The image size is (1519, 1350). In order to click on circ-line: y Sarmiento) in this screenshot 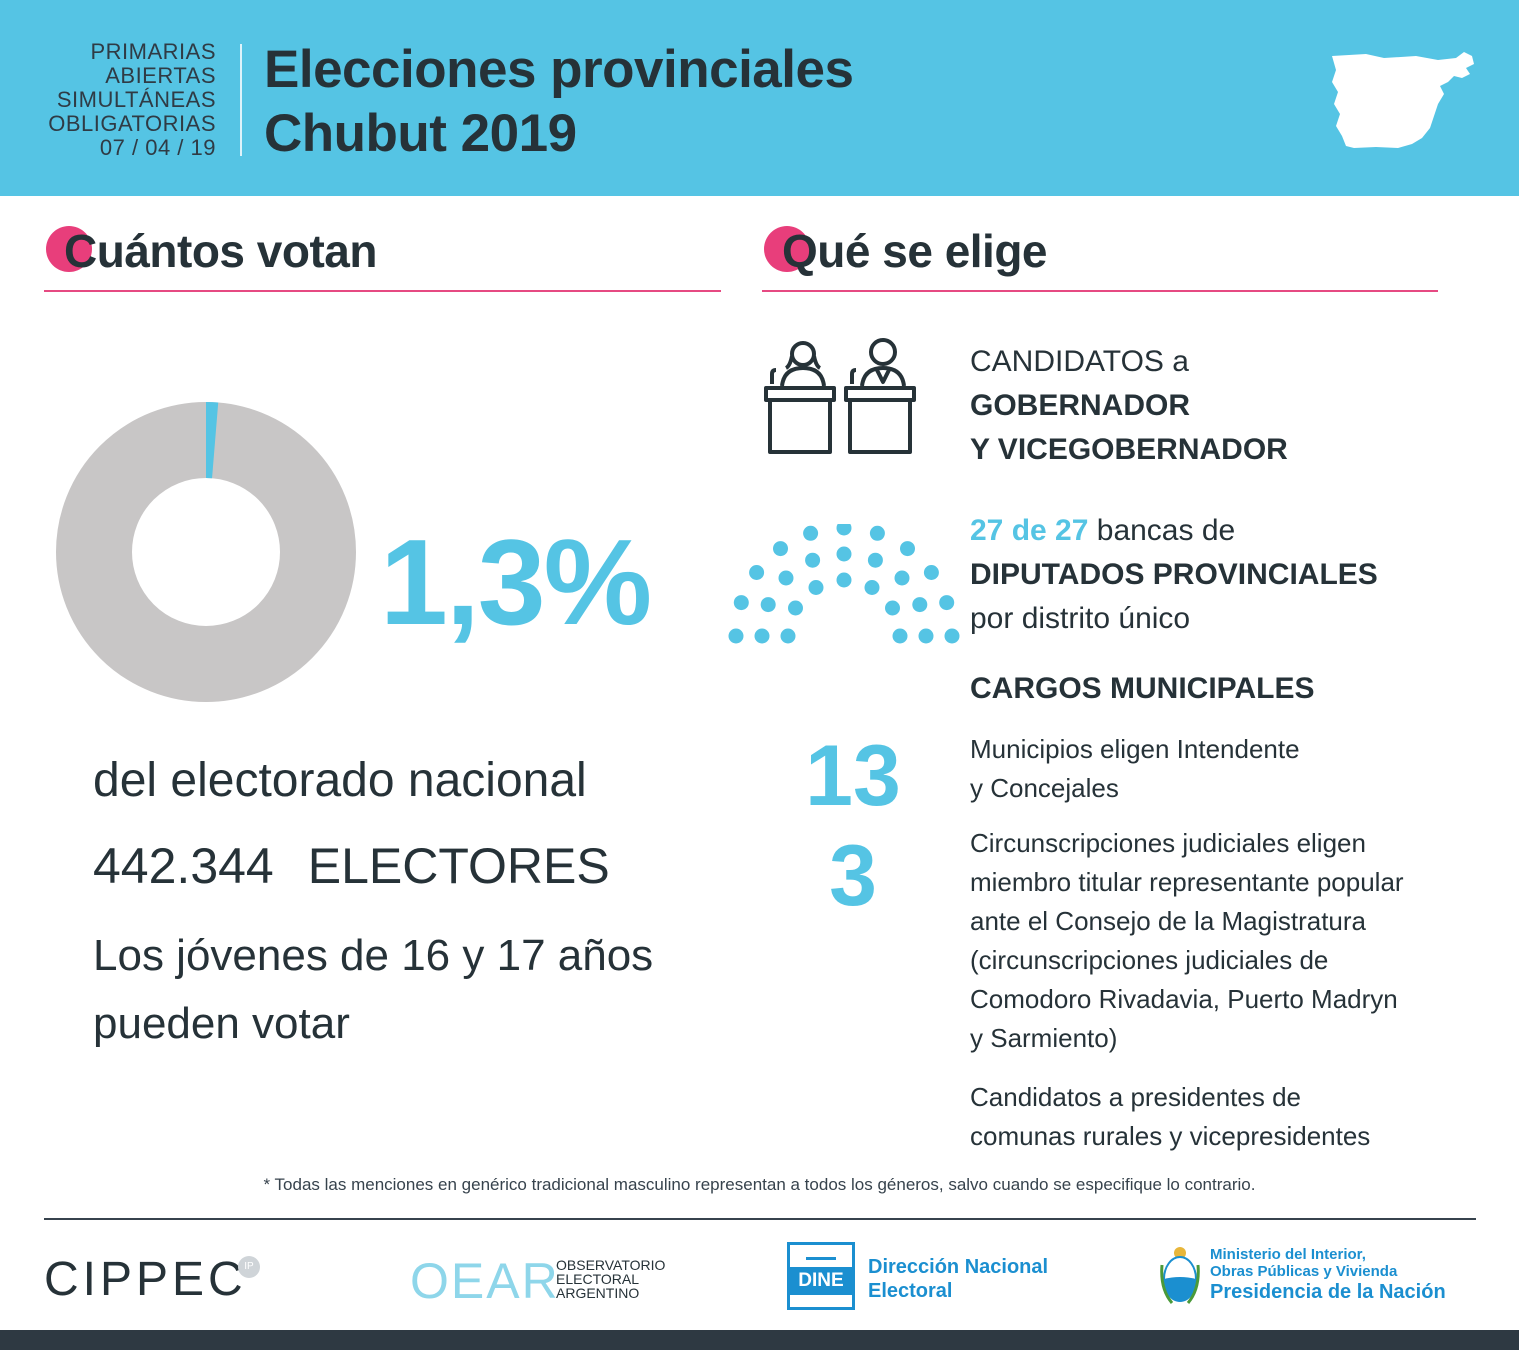, I will do `click(1044, 1038)`.